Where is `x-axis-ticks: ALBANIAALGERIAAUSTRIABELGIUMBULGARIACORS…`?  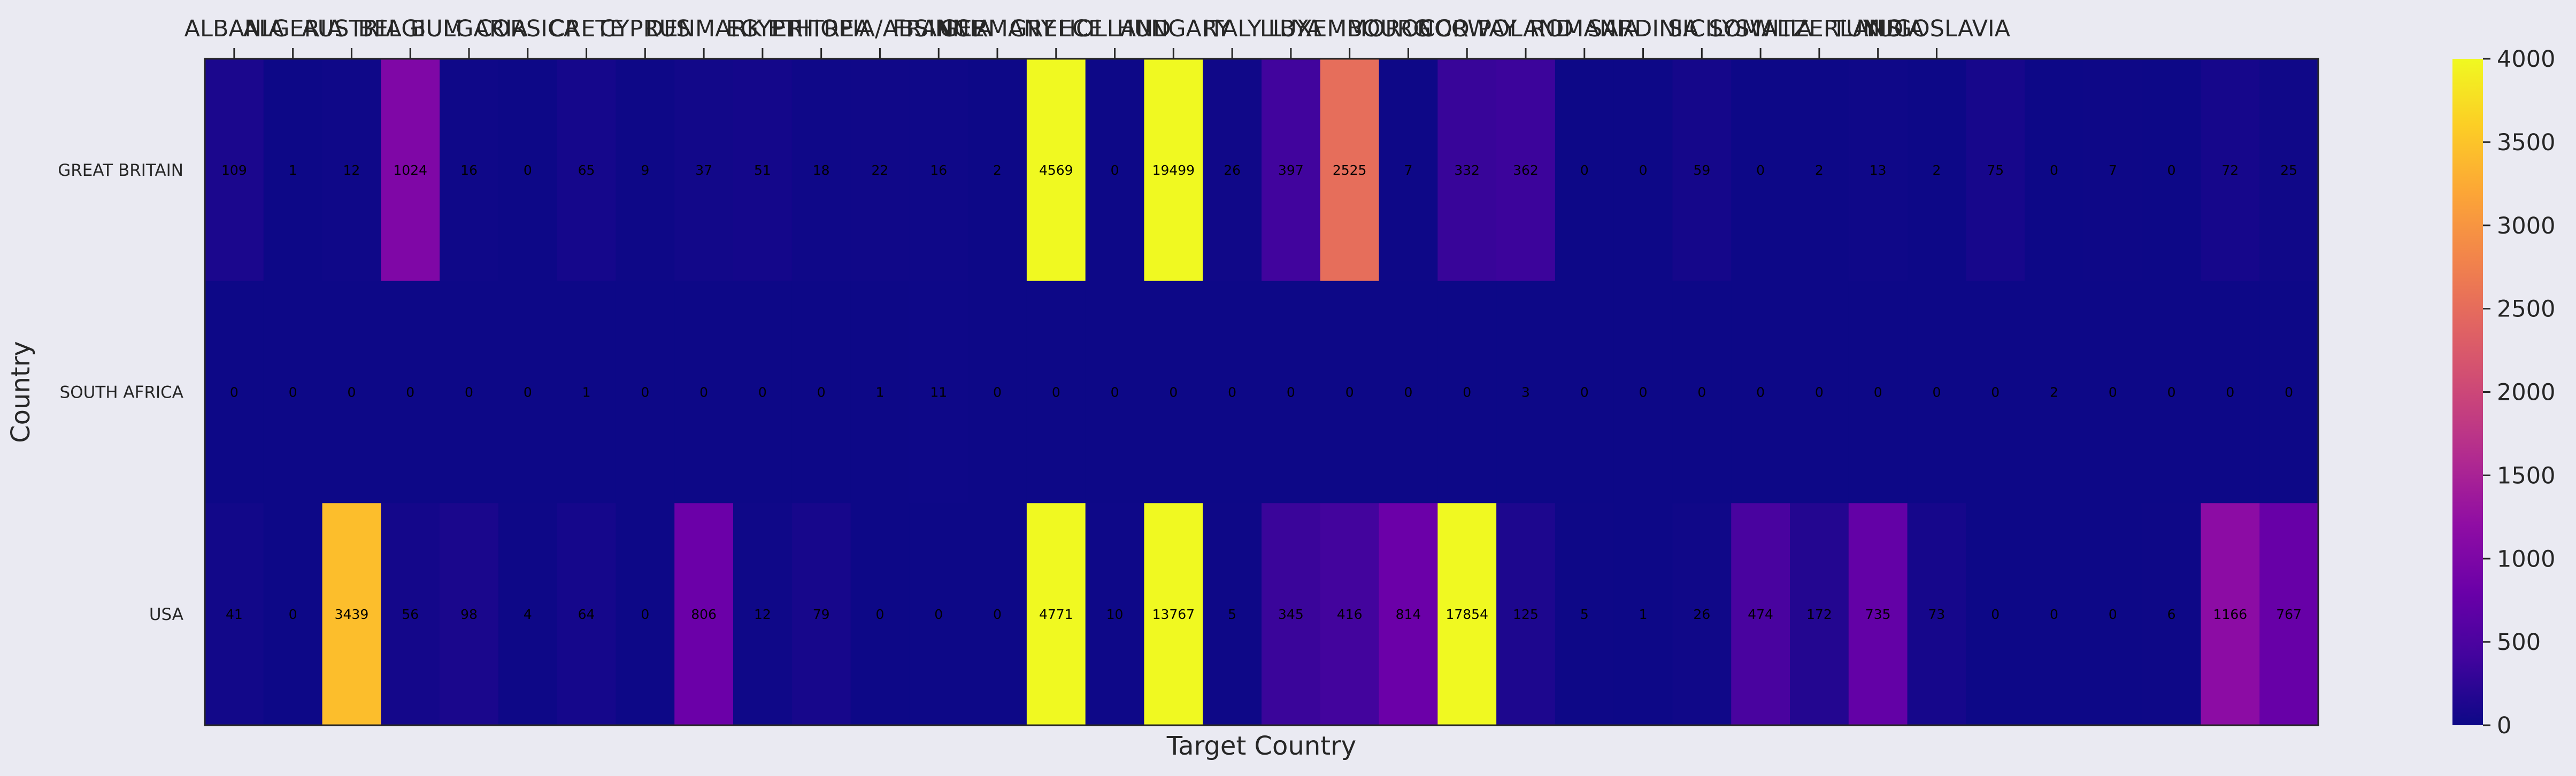
x-axis-ticks: ALBANIAALGERIAAUSTRIABELGIUMBULGARIACORS… is located at coordinates (1097, 37).